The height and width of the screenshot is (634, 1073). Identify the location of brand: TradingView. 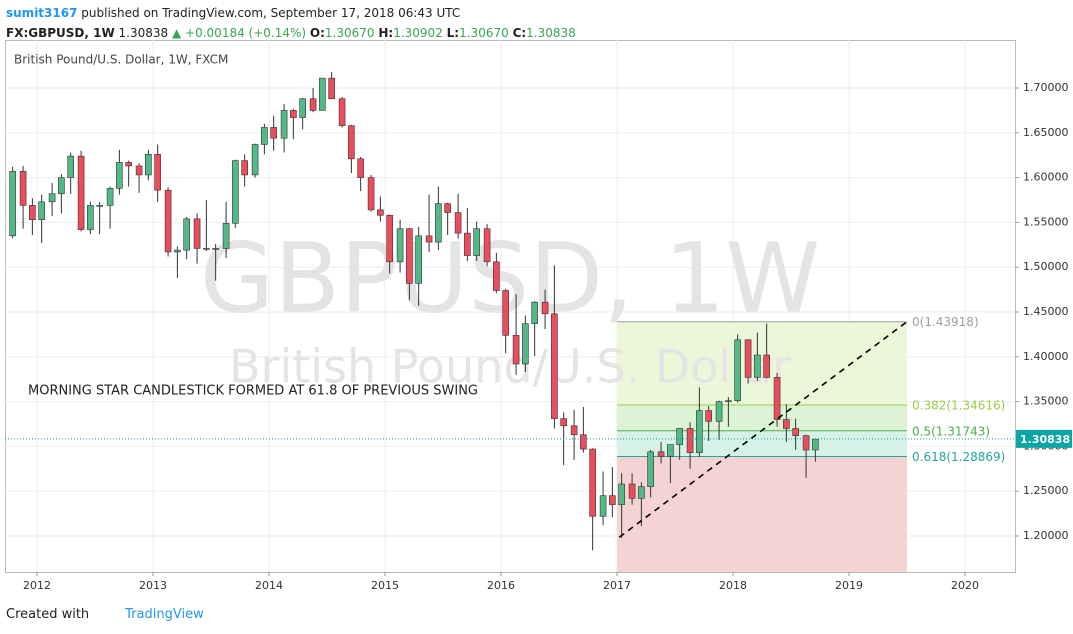
(164, 614).